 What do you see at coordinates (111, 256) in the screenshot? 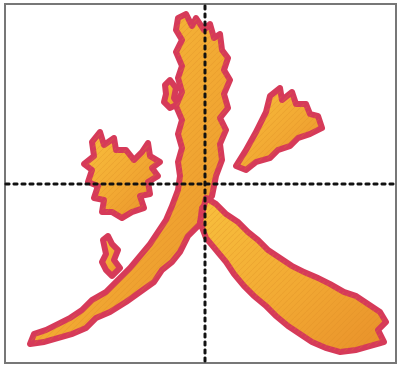
I see `small-flame-bottom` at bounding box center [111, 256].